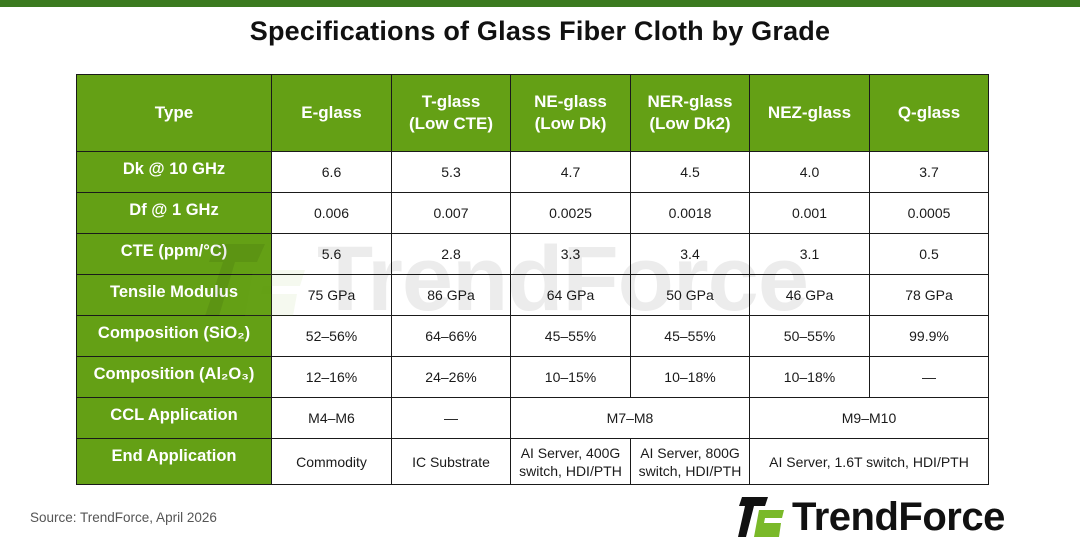 The width and height of the screenshot is (1080, 560). Describe the element at coordinates (123, 517) in the screenshot. I see `source-note: Source: TrendForce, April 2026` at that location.